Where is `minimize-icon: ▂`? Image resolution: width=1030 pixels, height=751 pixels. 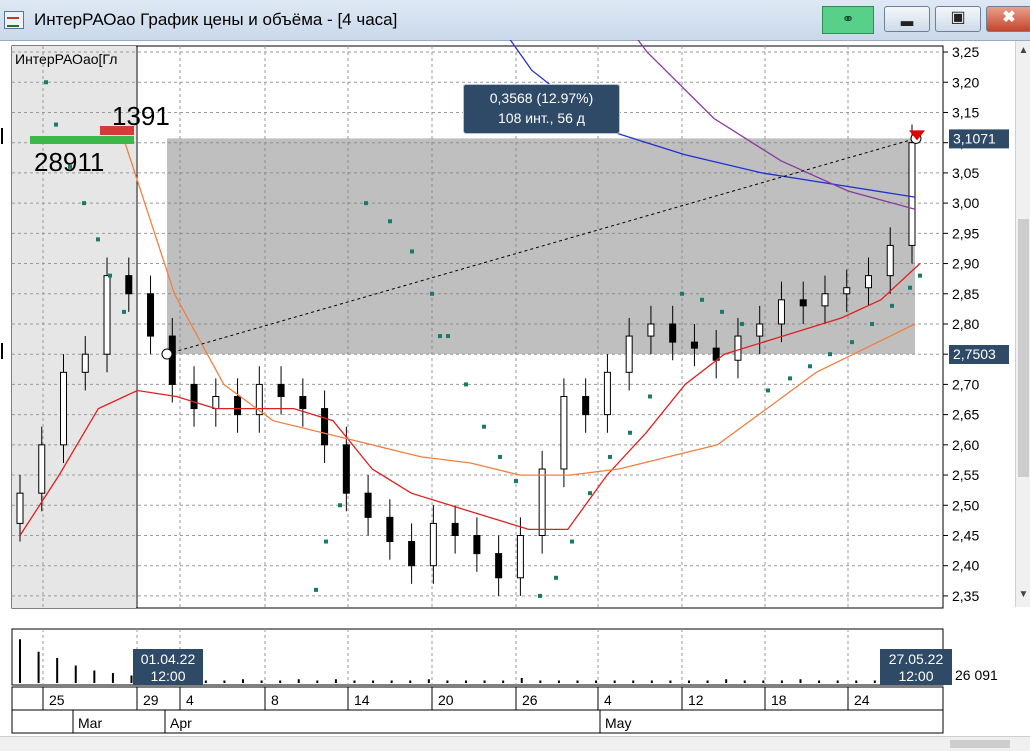
minimize-icon: ▂ is located at coordinates (907, 17).